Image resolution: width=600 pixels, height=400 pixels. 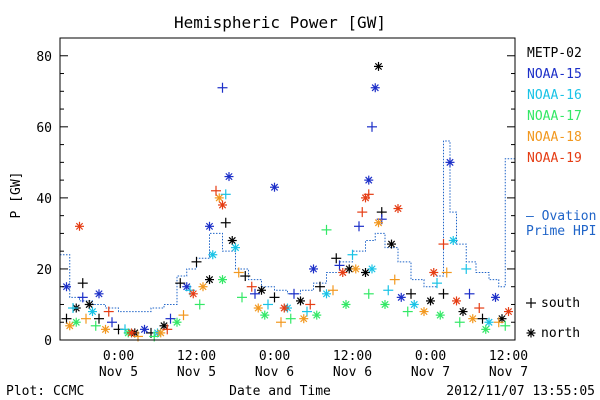 I want to click on marker-legend-label: north, so click(x=560, y=333).